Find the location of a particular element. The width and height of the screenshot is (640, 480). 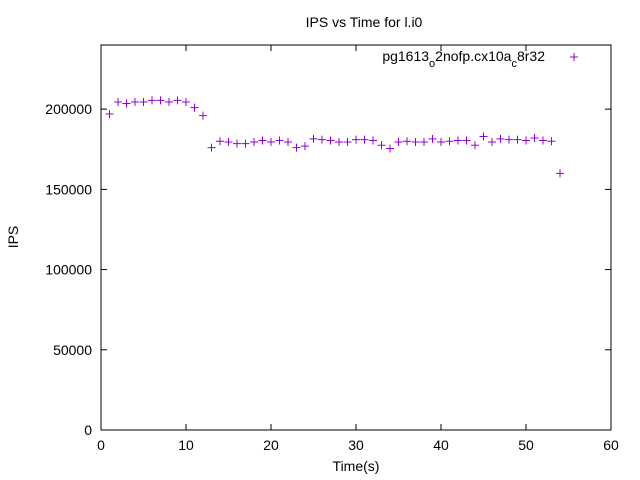

legend: pg1613o2nofp.cx10ac8r32 is located at coordinates (480, 59).